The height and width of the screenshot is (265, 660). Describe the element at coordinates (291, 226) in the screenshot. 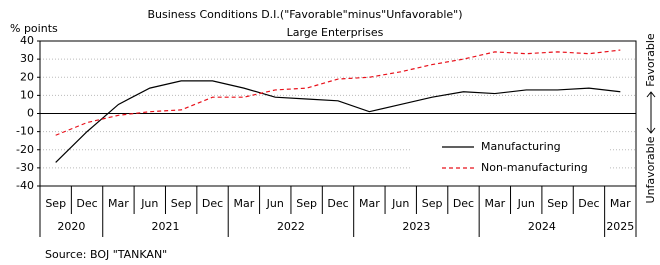

I see `year-label: 2022` at that location.